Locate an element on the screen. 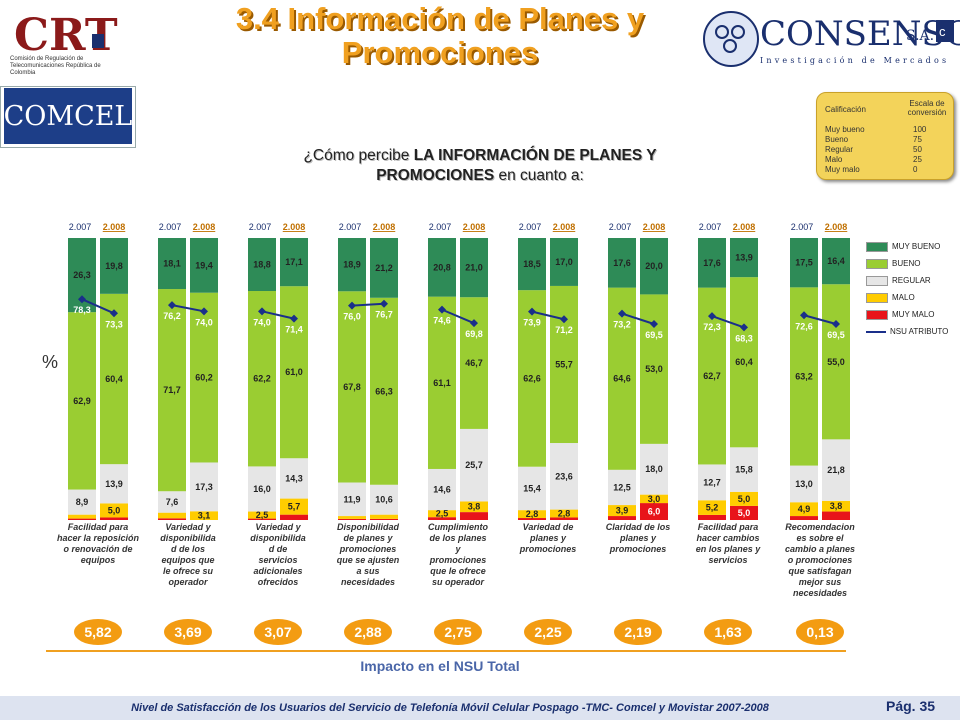  data-label: 13,9 is located at coordinates (744, 258).